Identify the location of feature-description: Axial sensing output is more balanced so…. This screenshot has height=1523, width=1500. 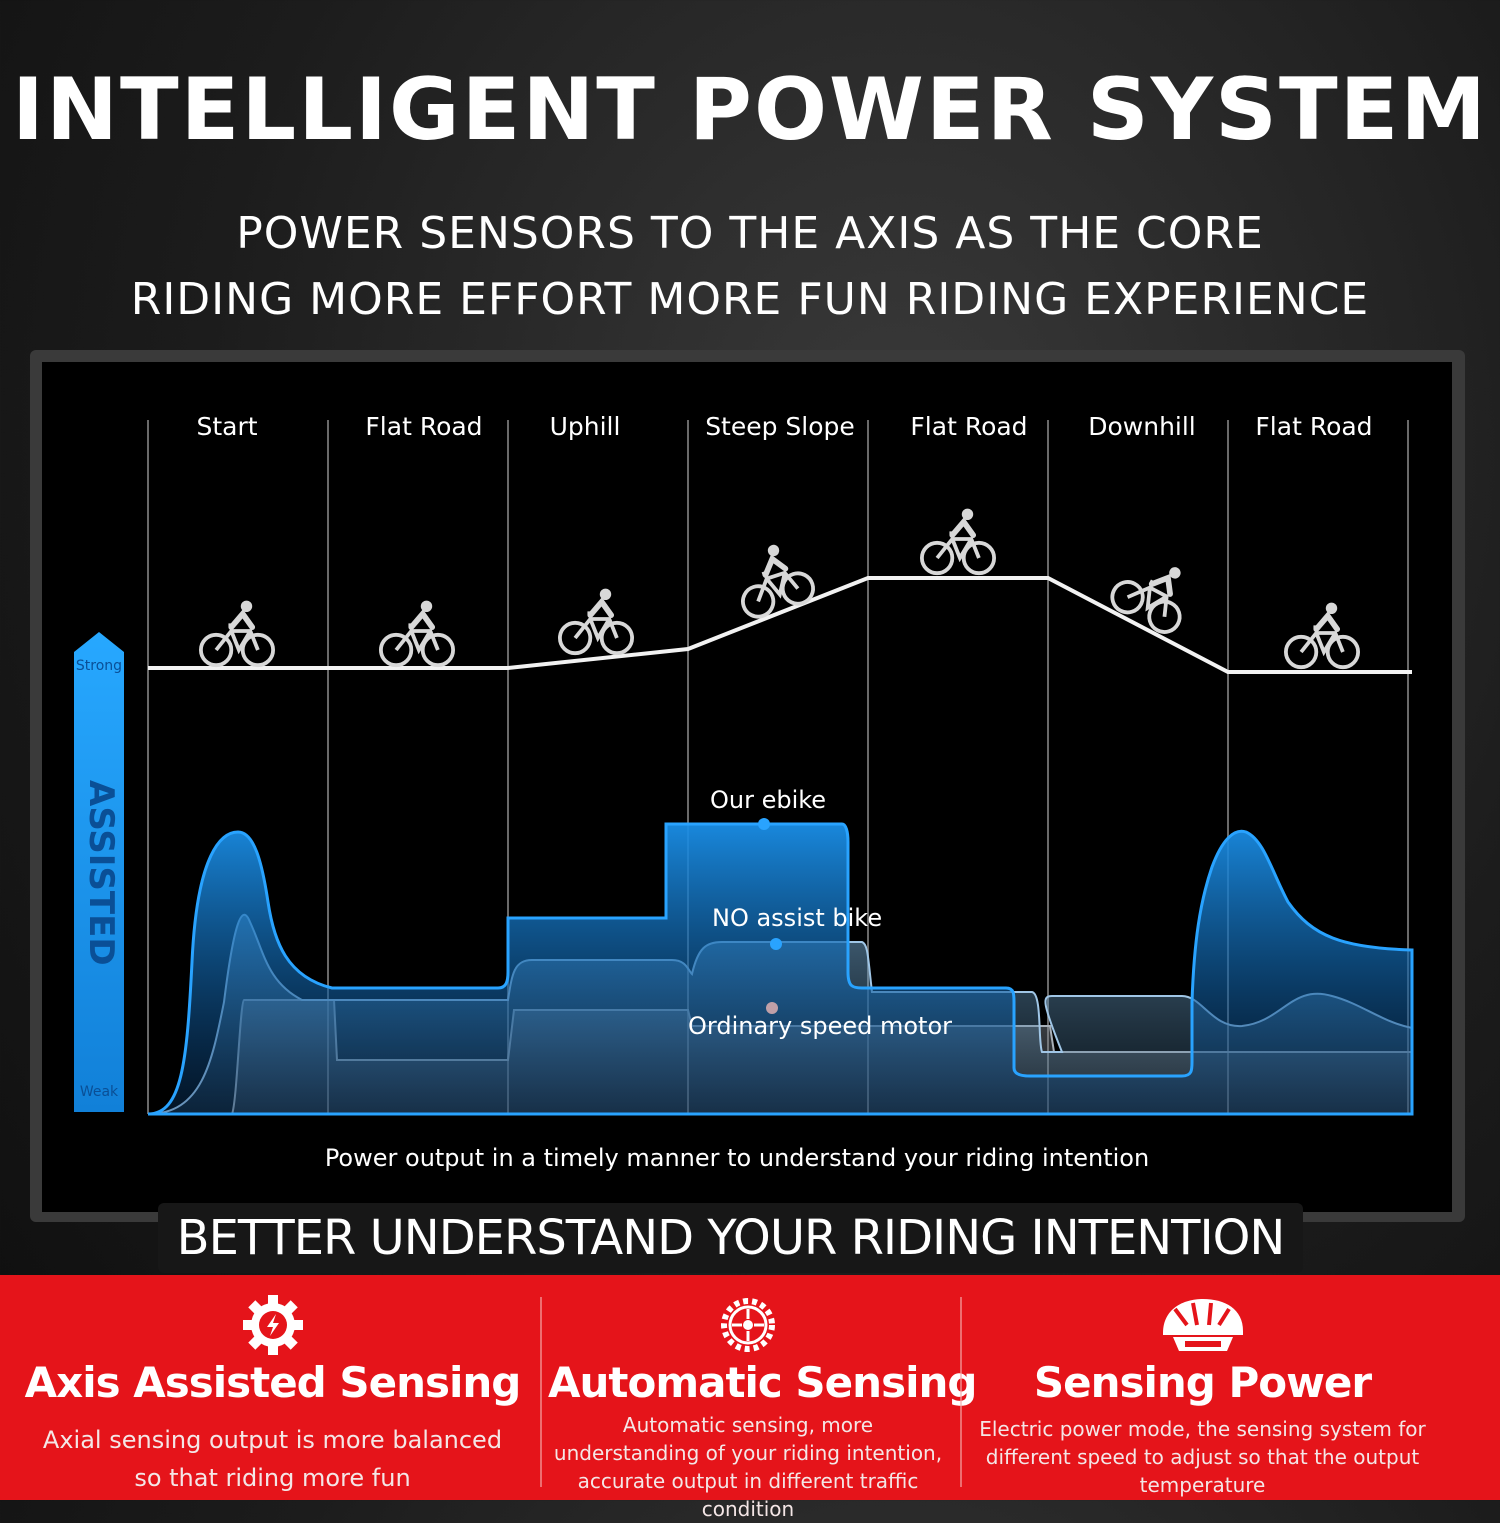
(272, 1459).